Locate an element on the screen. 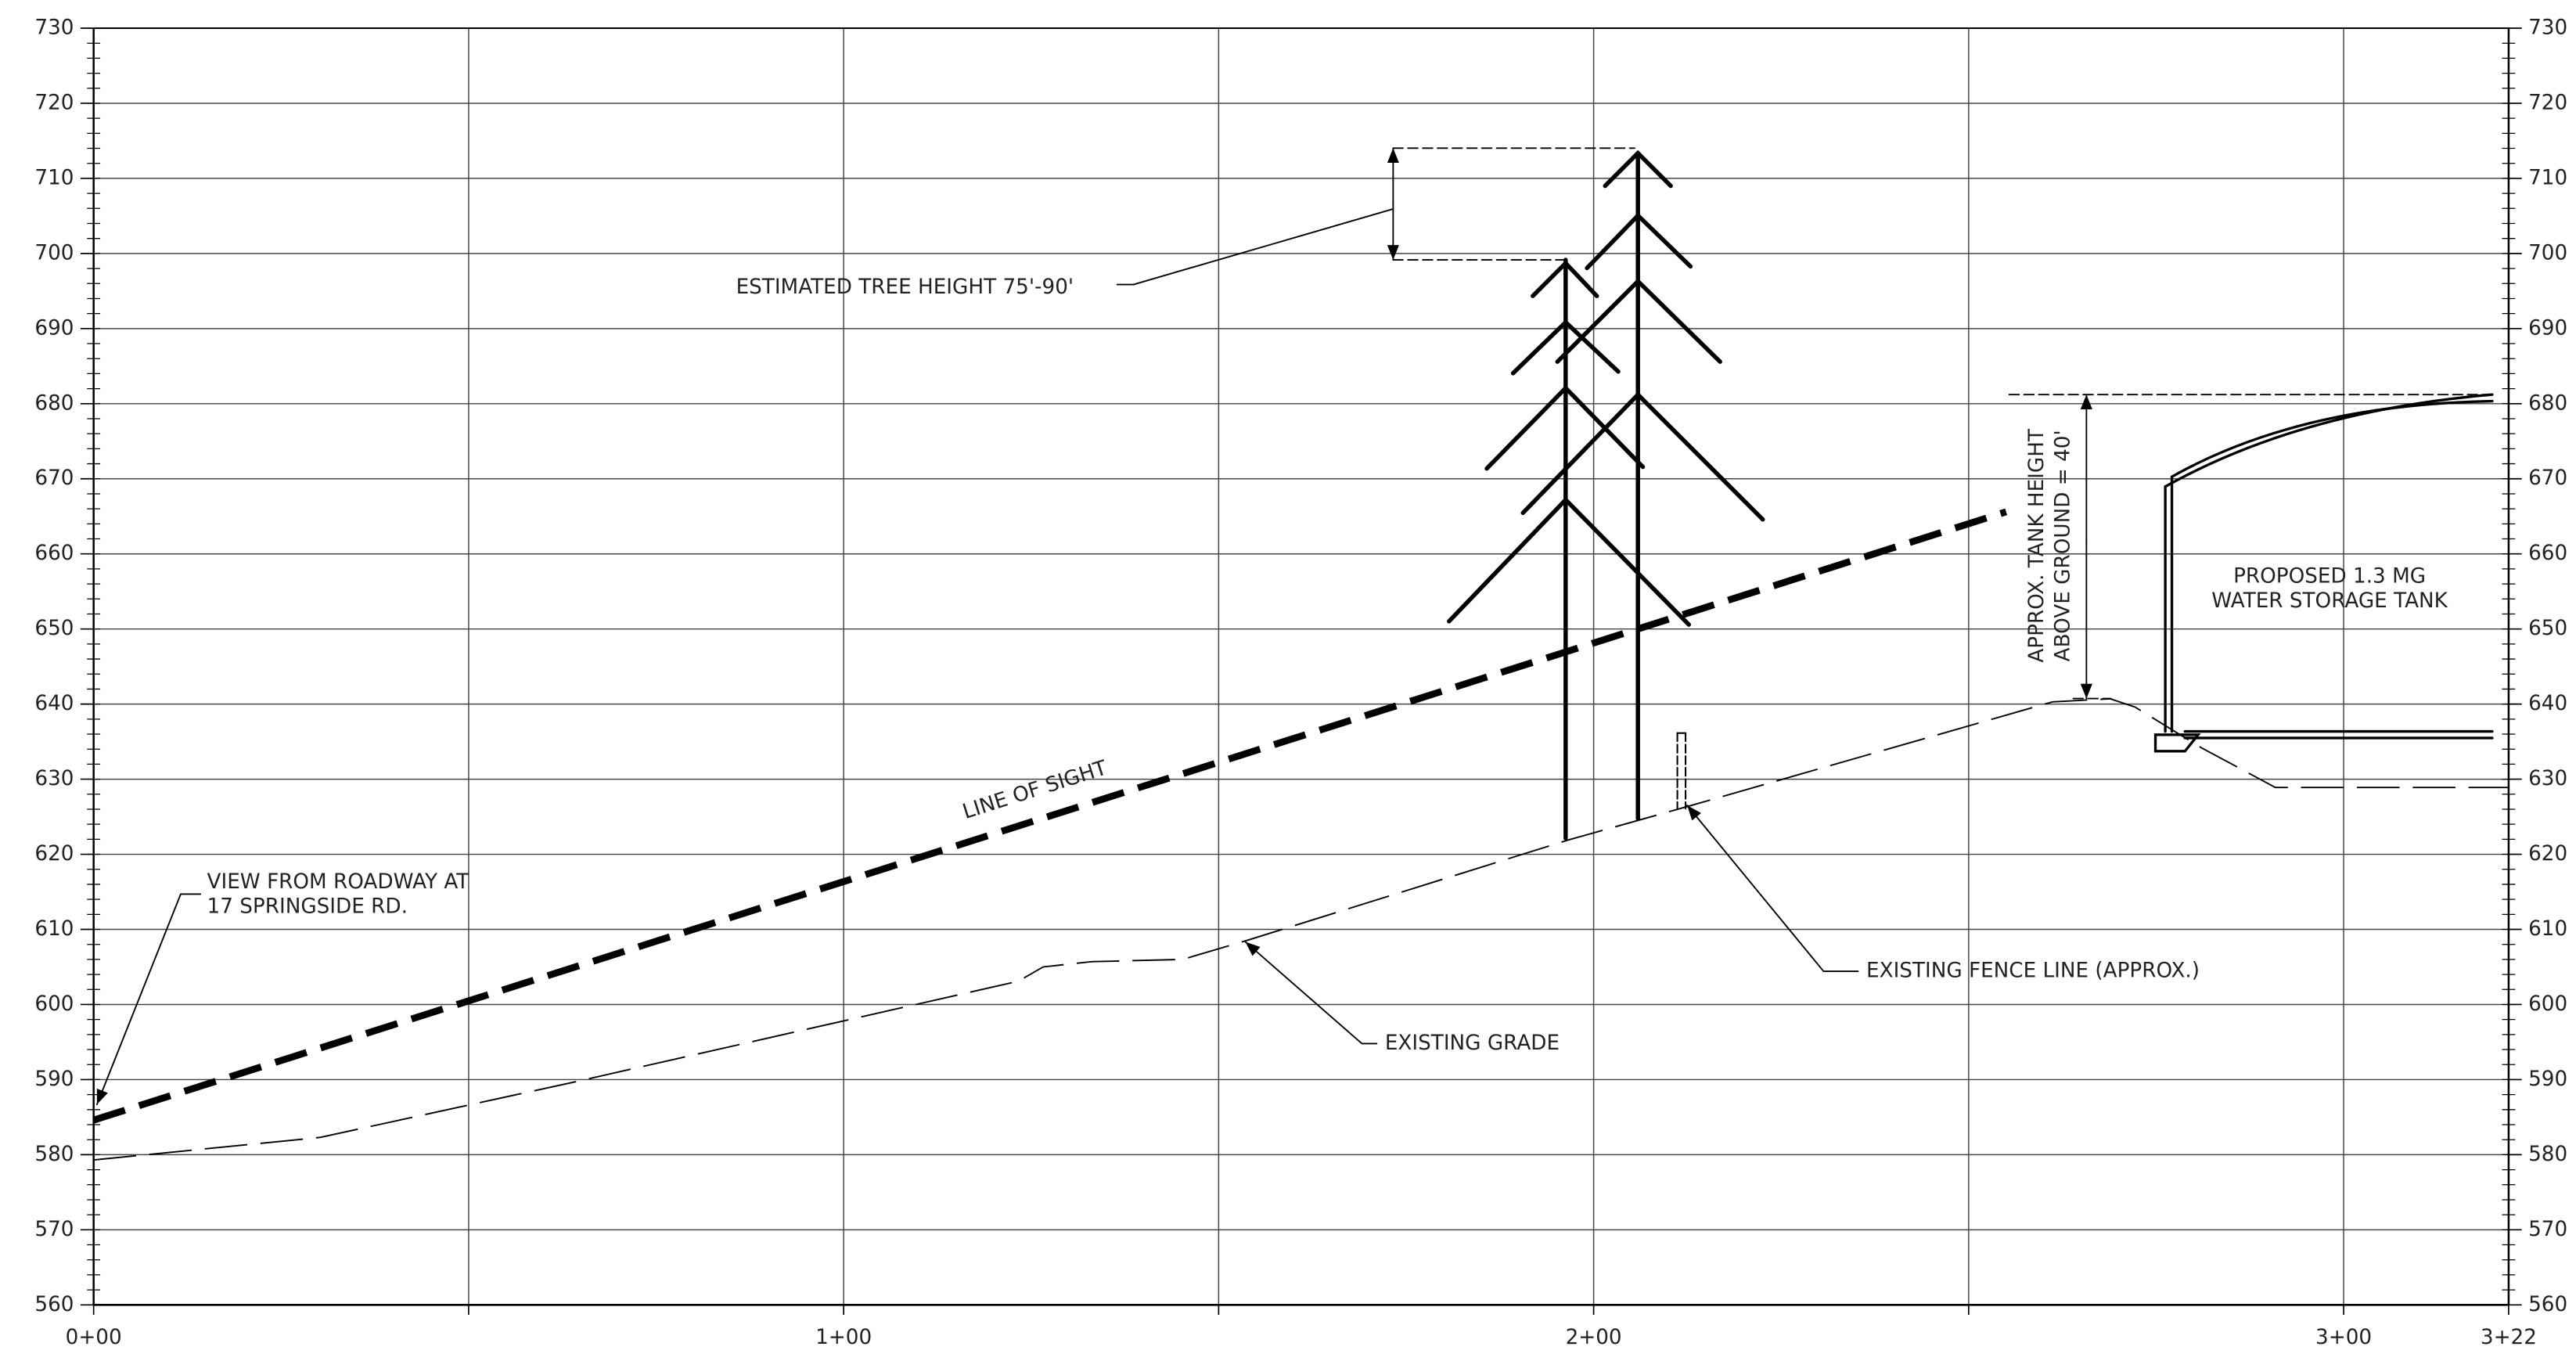 Image resolution: width=2576 pixels, height=1361 pixels. annotation: APPROX. TANK HEIGHT is located at coordinates (2037, 546).